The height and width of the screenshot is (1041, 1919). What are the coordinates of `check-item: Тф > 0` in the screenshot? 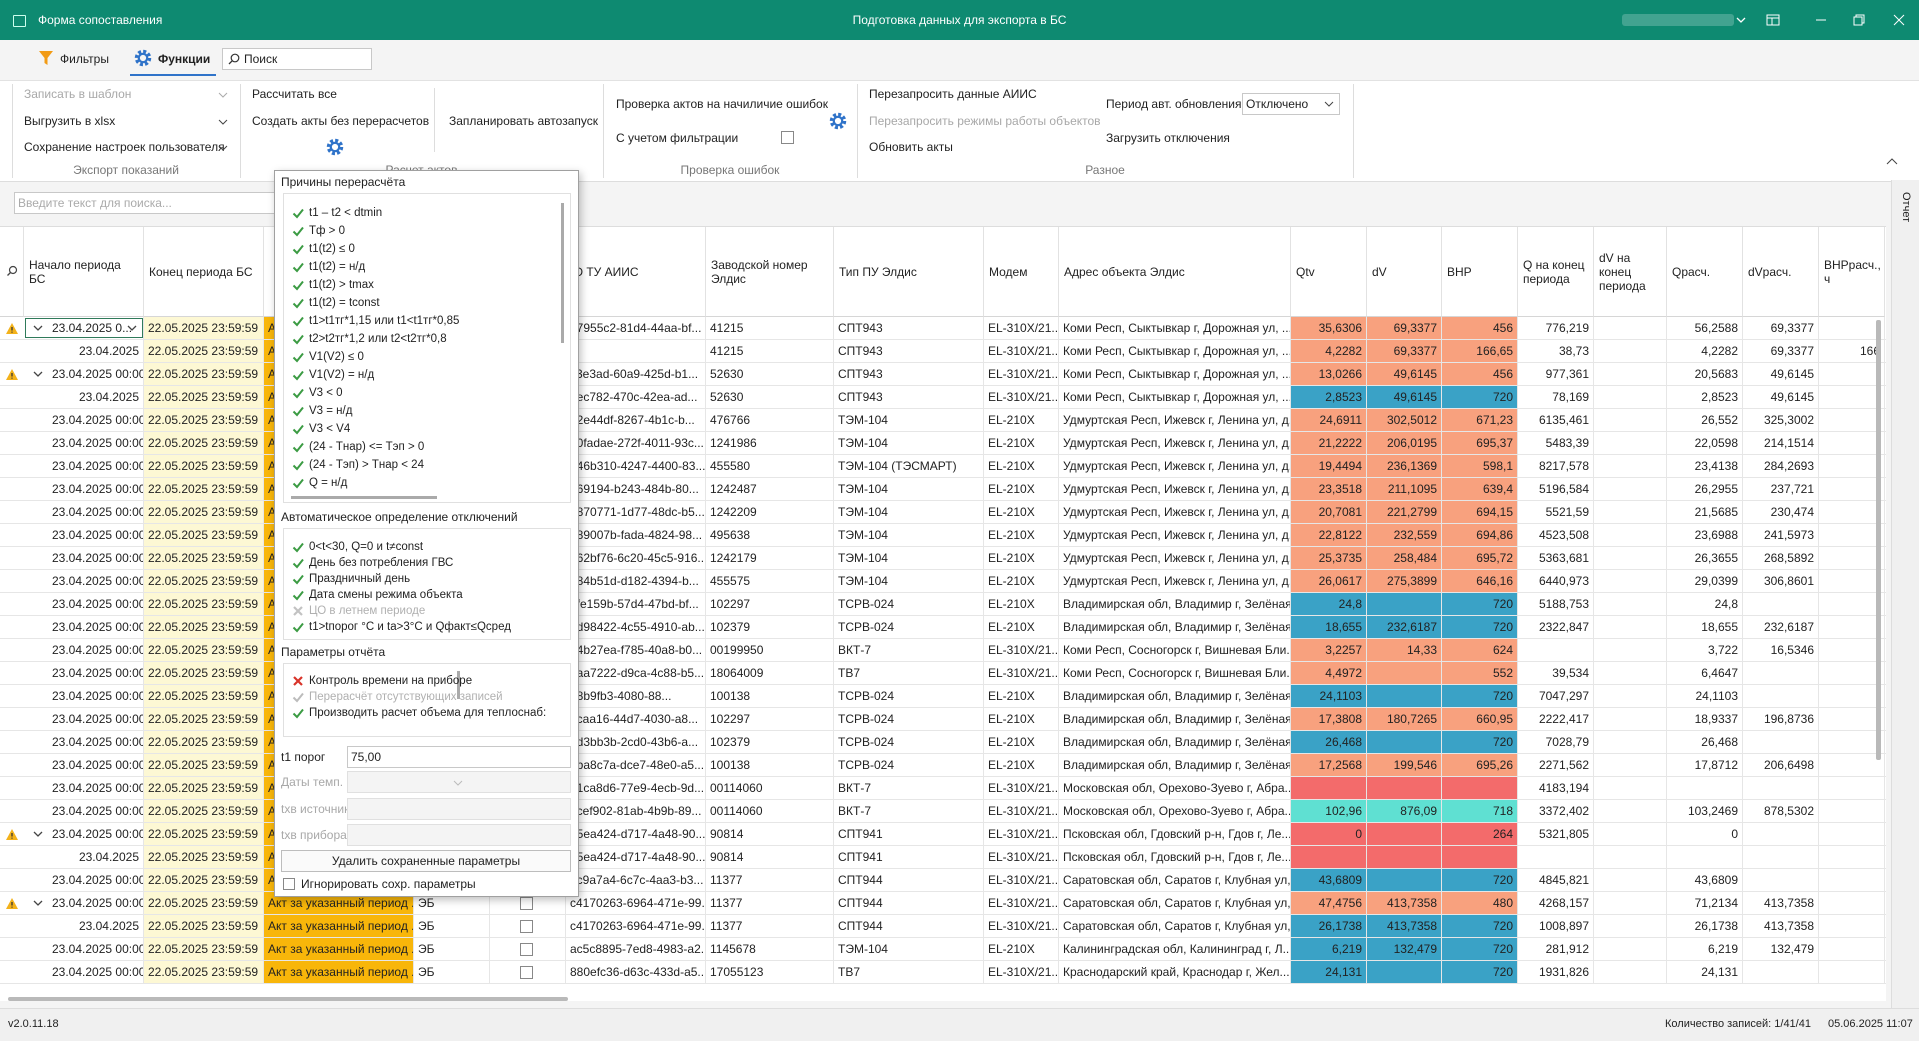 It's located at (327, 231).